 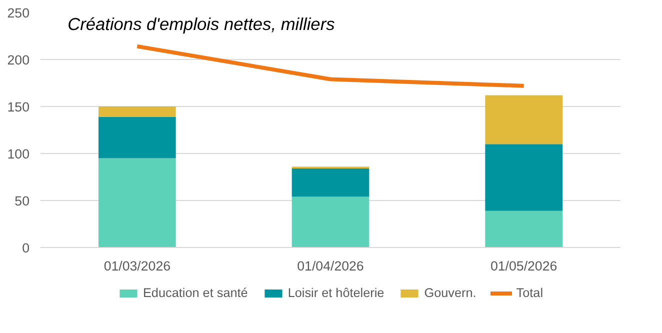 What do you see at coordinates (18, 13) in the screenshot?
I see `y-tick-label: 250` at bounding box center [18, 13].